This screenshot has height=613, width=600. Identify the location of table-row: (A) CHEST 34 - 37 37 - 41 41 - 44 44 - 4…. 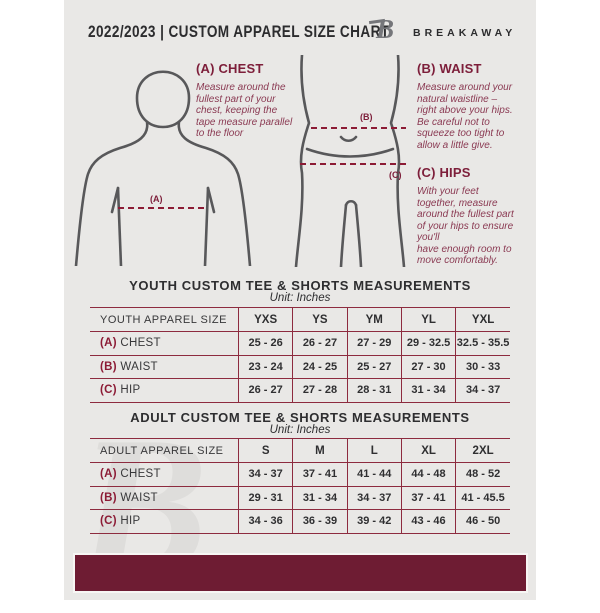
(300, 474).